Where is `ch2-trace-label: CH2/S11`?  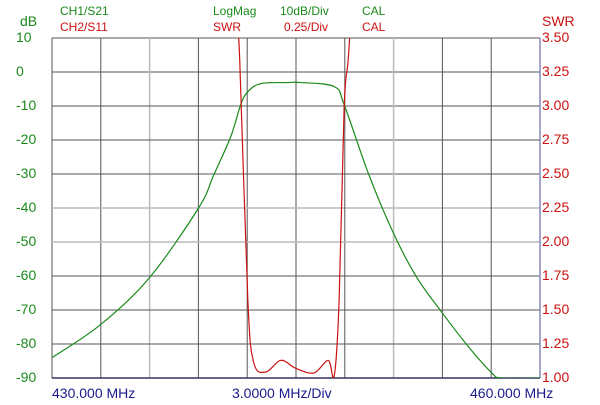 ch2-trace-label: CH2/S11 is located at coordinates (84, 27).